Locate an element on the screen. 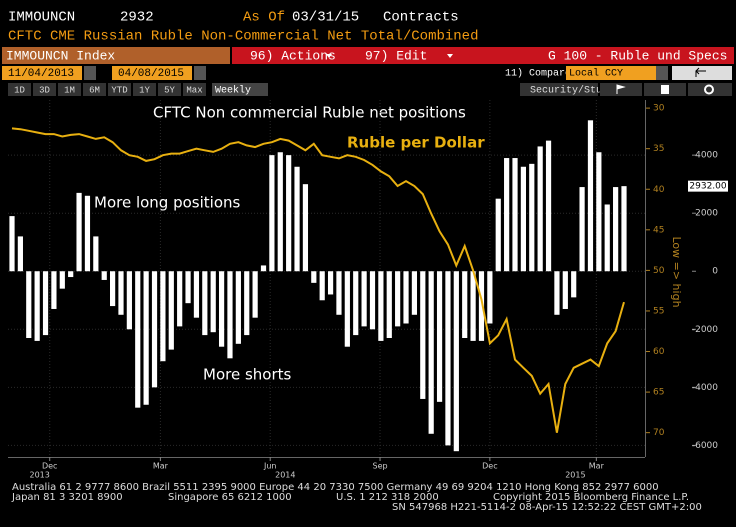 Image resolution: width=736 pixels, height=527 pixels. end-date: 04/08/2015 is located at coordinates (151, 74).